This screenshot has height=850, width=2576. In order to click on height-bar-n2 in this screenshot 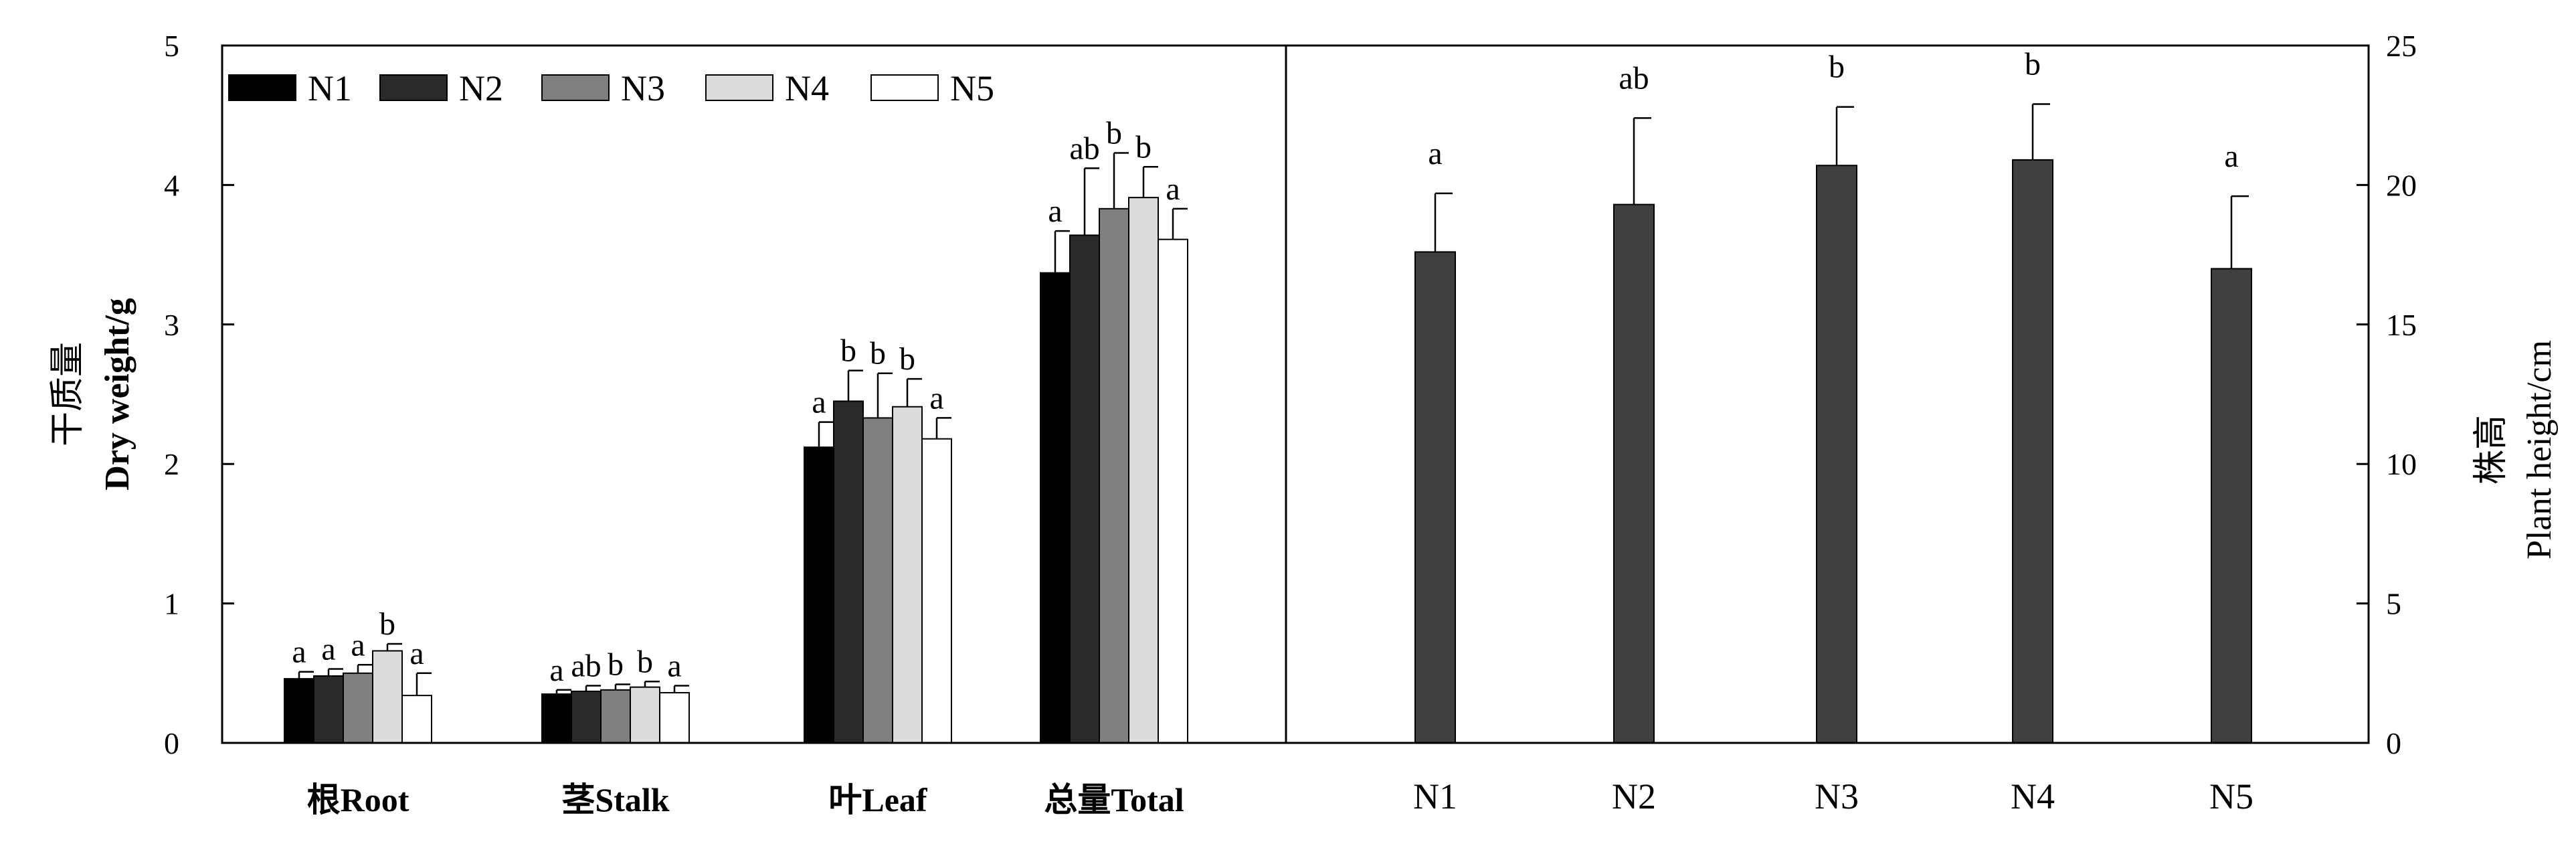, I will do `click(1634, 474)`.